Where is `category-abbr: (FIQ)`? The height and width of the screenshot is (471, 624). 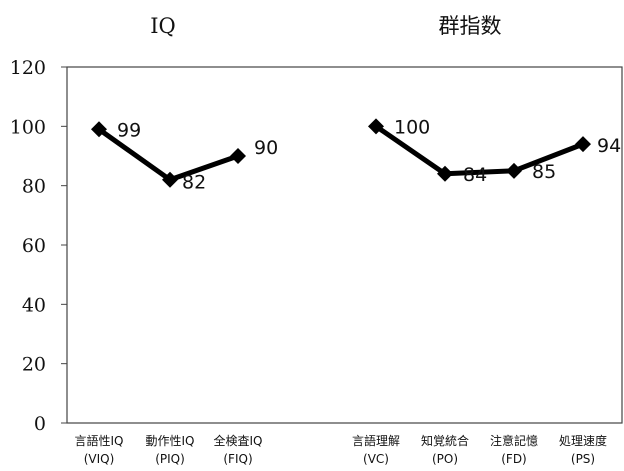 category-abbr: (FIQ) is located at coordinates (237, 459).